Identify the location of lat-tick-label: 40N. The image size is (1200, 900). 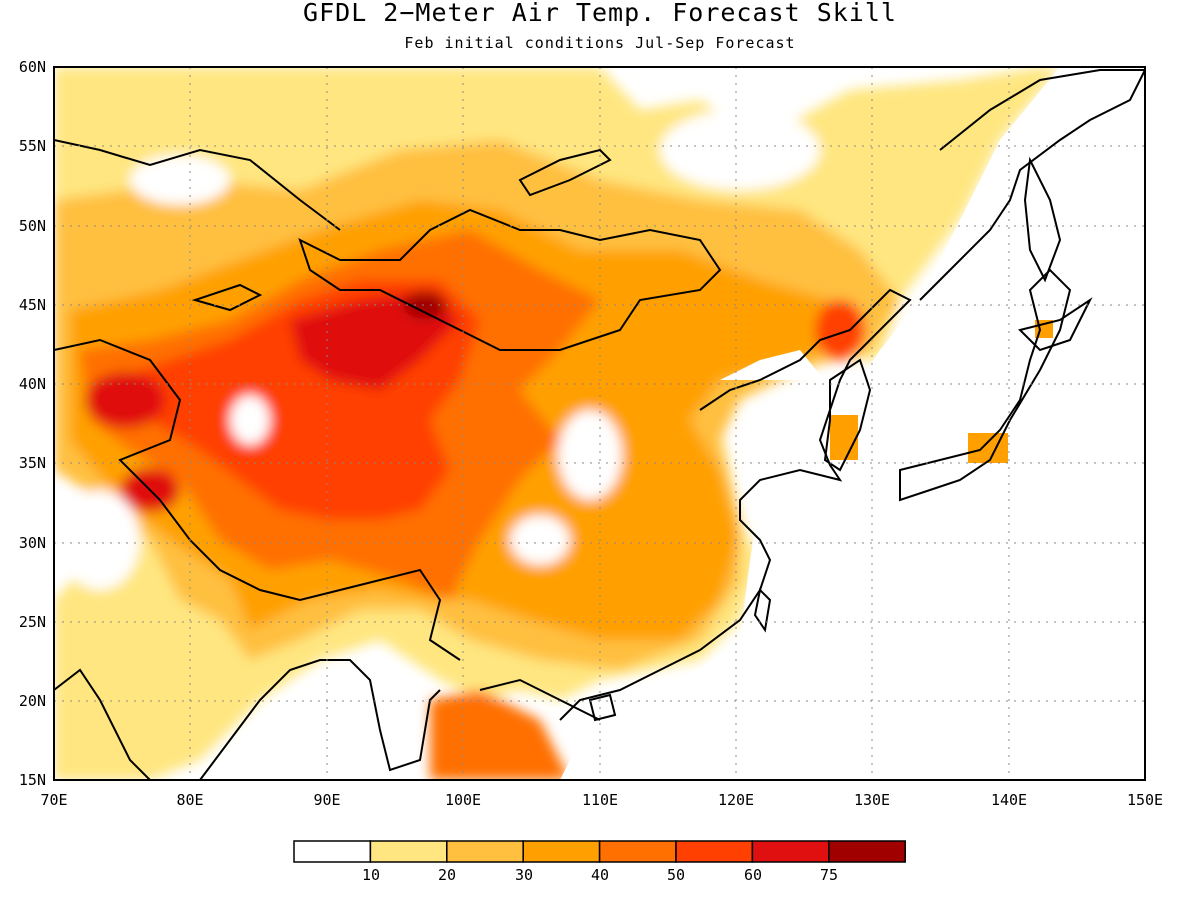
(32, 384).